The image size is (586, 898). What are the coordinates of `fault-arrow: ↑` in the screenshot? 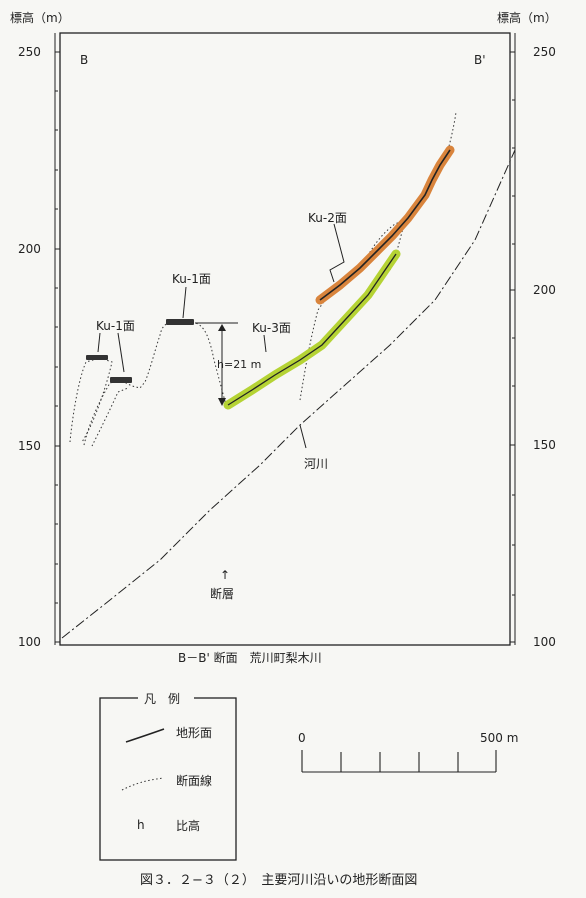 It's located at (225, 575).